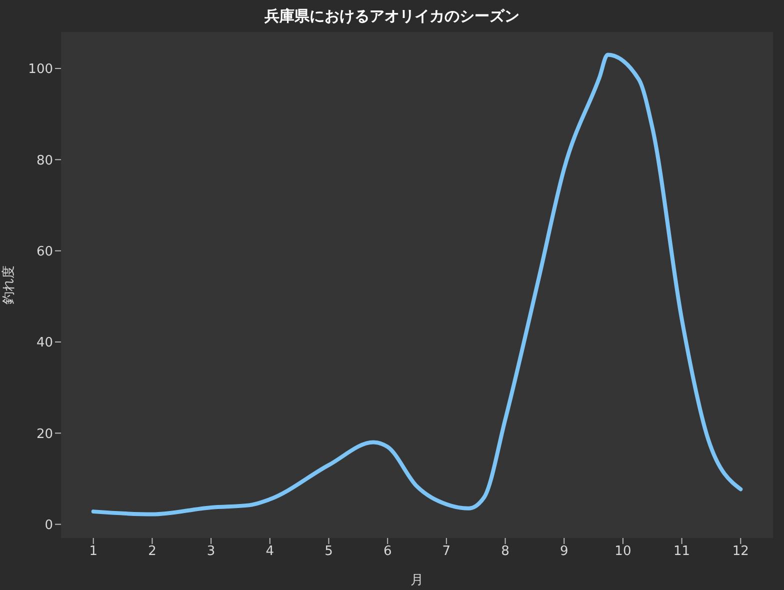  Describe the element at coordinates (682, 552) in the screenshot. I see `x-tick-label: 11` at that location.